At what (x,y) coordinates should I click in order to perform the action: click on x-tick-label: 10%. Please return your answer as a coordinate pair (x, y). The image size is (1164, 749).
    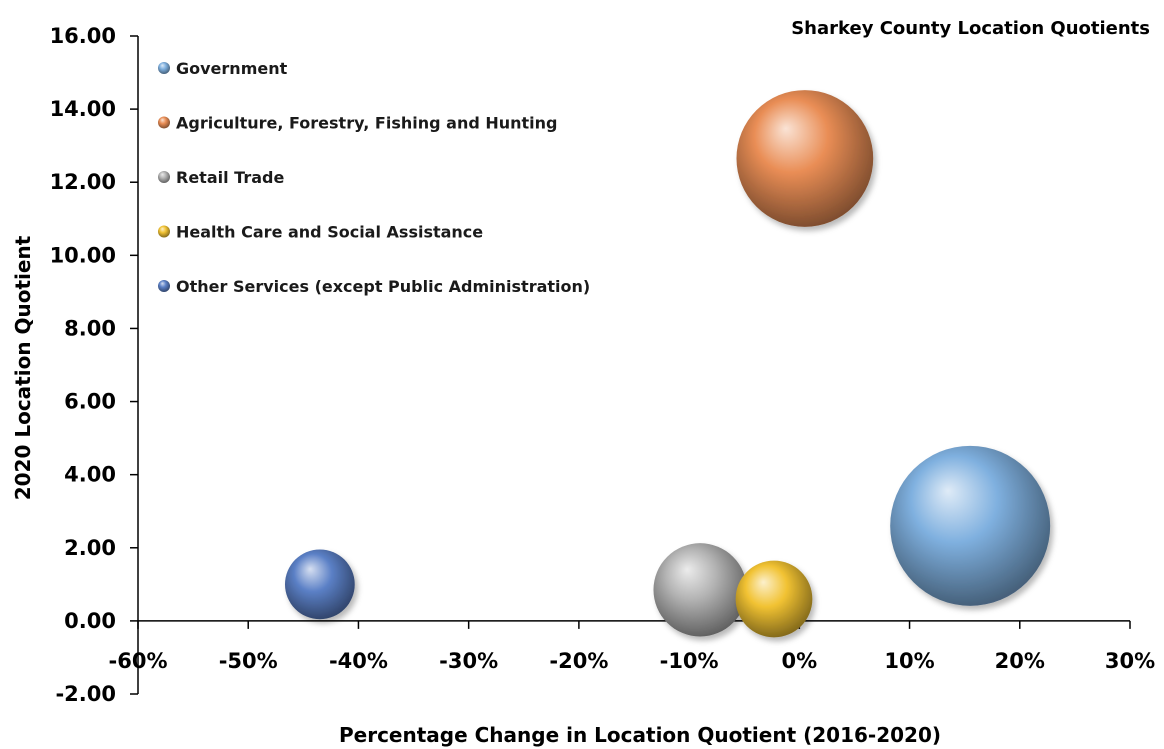
    Looking at the image, I should click on (909, 661).